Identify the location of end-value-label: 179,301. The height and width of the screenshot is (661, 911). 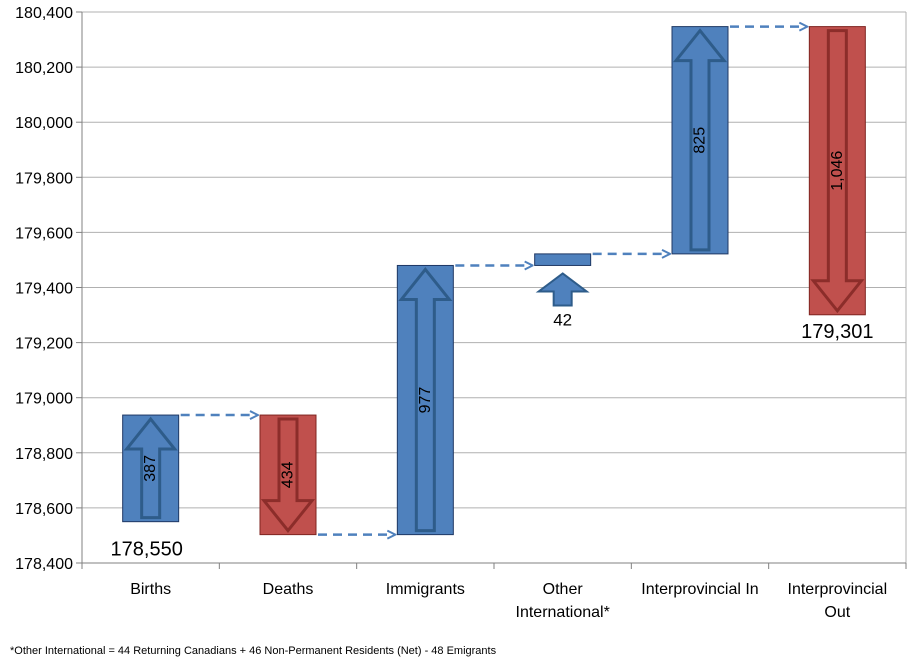
(837, 332).